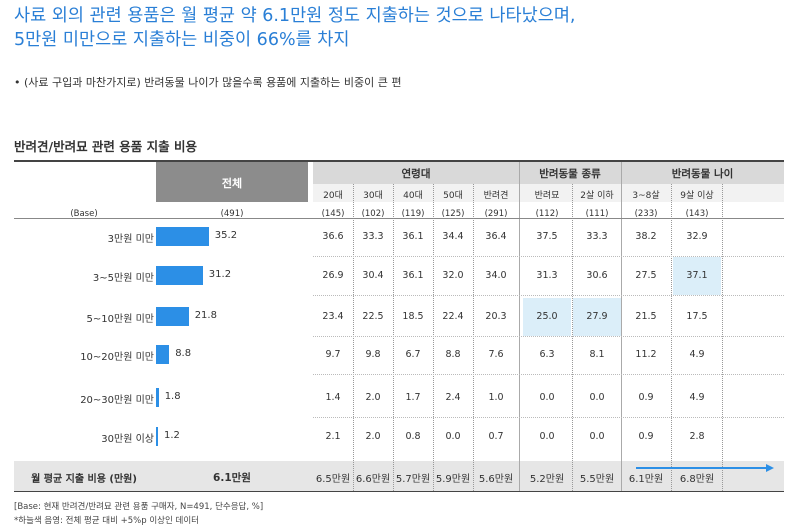 The height and width of the screenshot is (531, 800). What do you see at coordinates (453, 196) in the screenshot?
I see `subcol-header: 50대` at bounding box center [453, 196].